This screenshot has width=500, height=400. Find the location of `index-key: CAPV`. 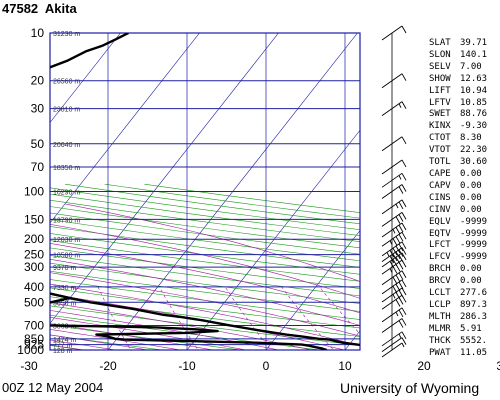

index-key: CAPV is located at coordinates (440, 185).